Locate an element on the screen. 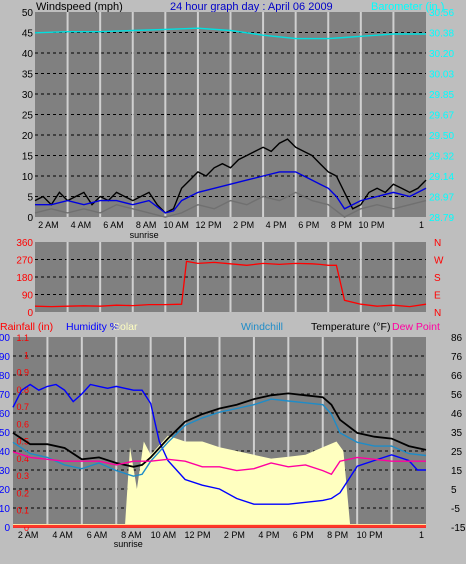 The height and width of the screenshot is (564, 466). axis-tick-label: -5 is located at coordinates (455, 509).